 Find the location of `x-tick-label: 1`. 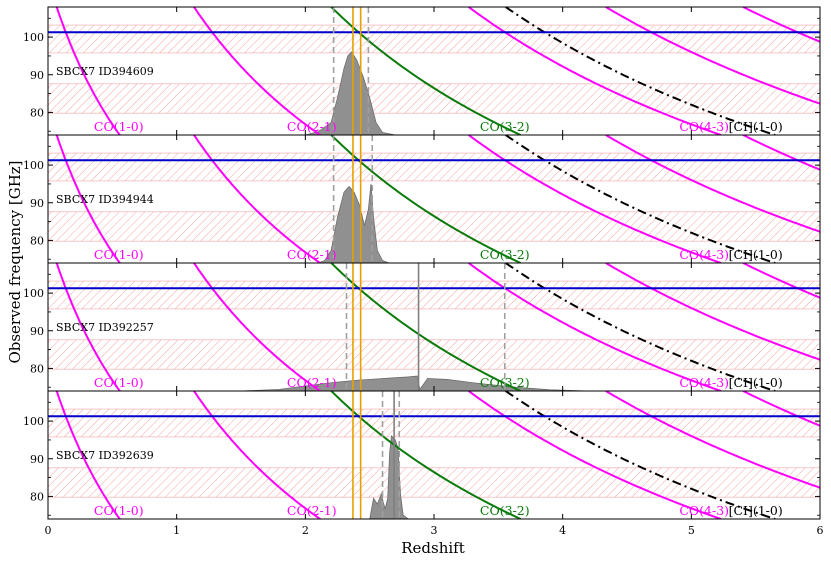

x-tick-label: 1 is located at coordinates (176, 530).